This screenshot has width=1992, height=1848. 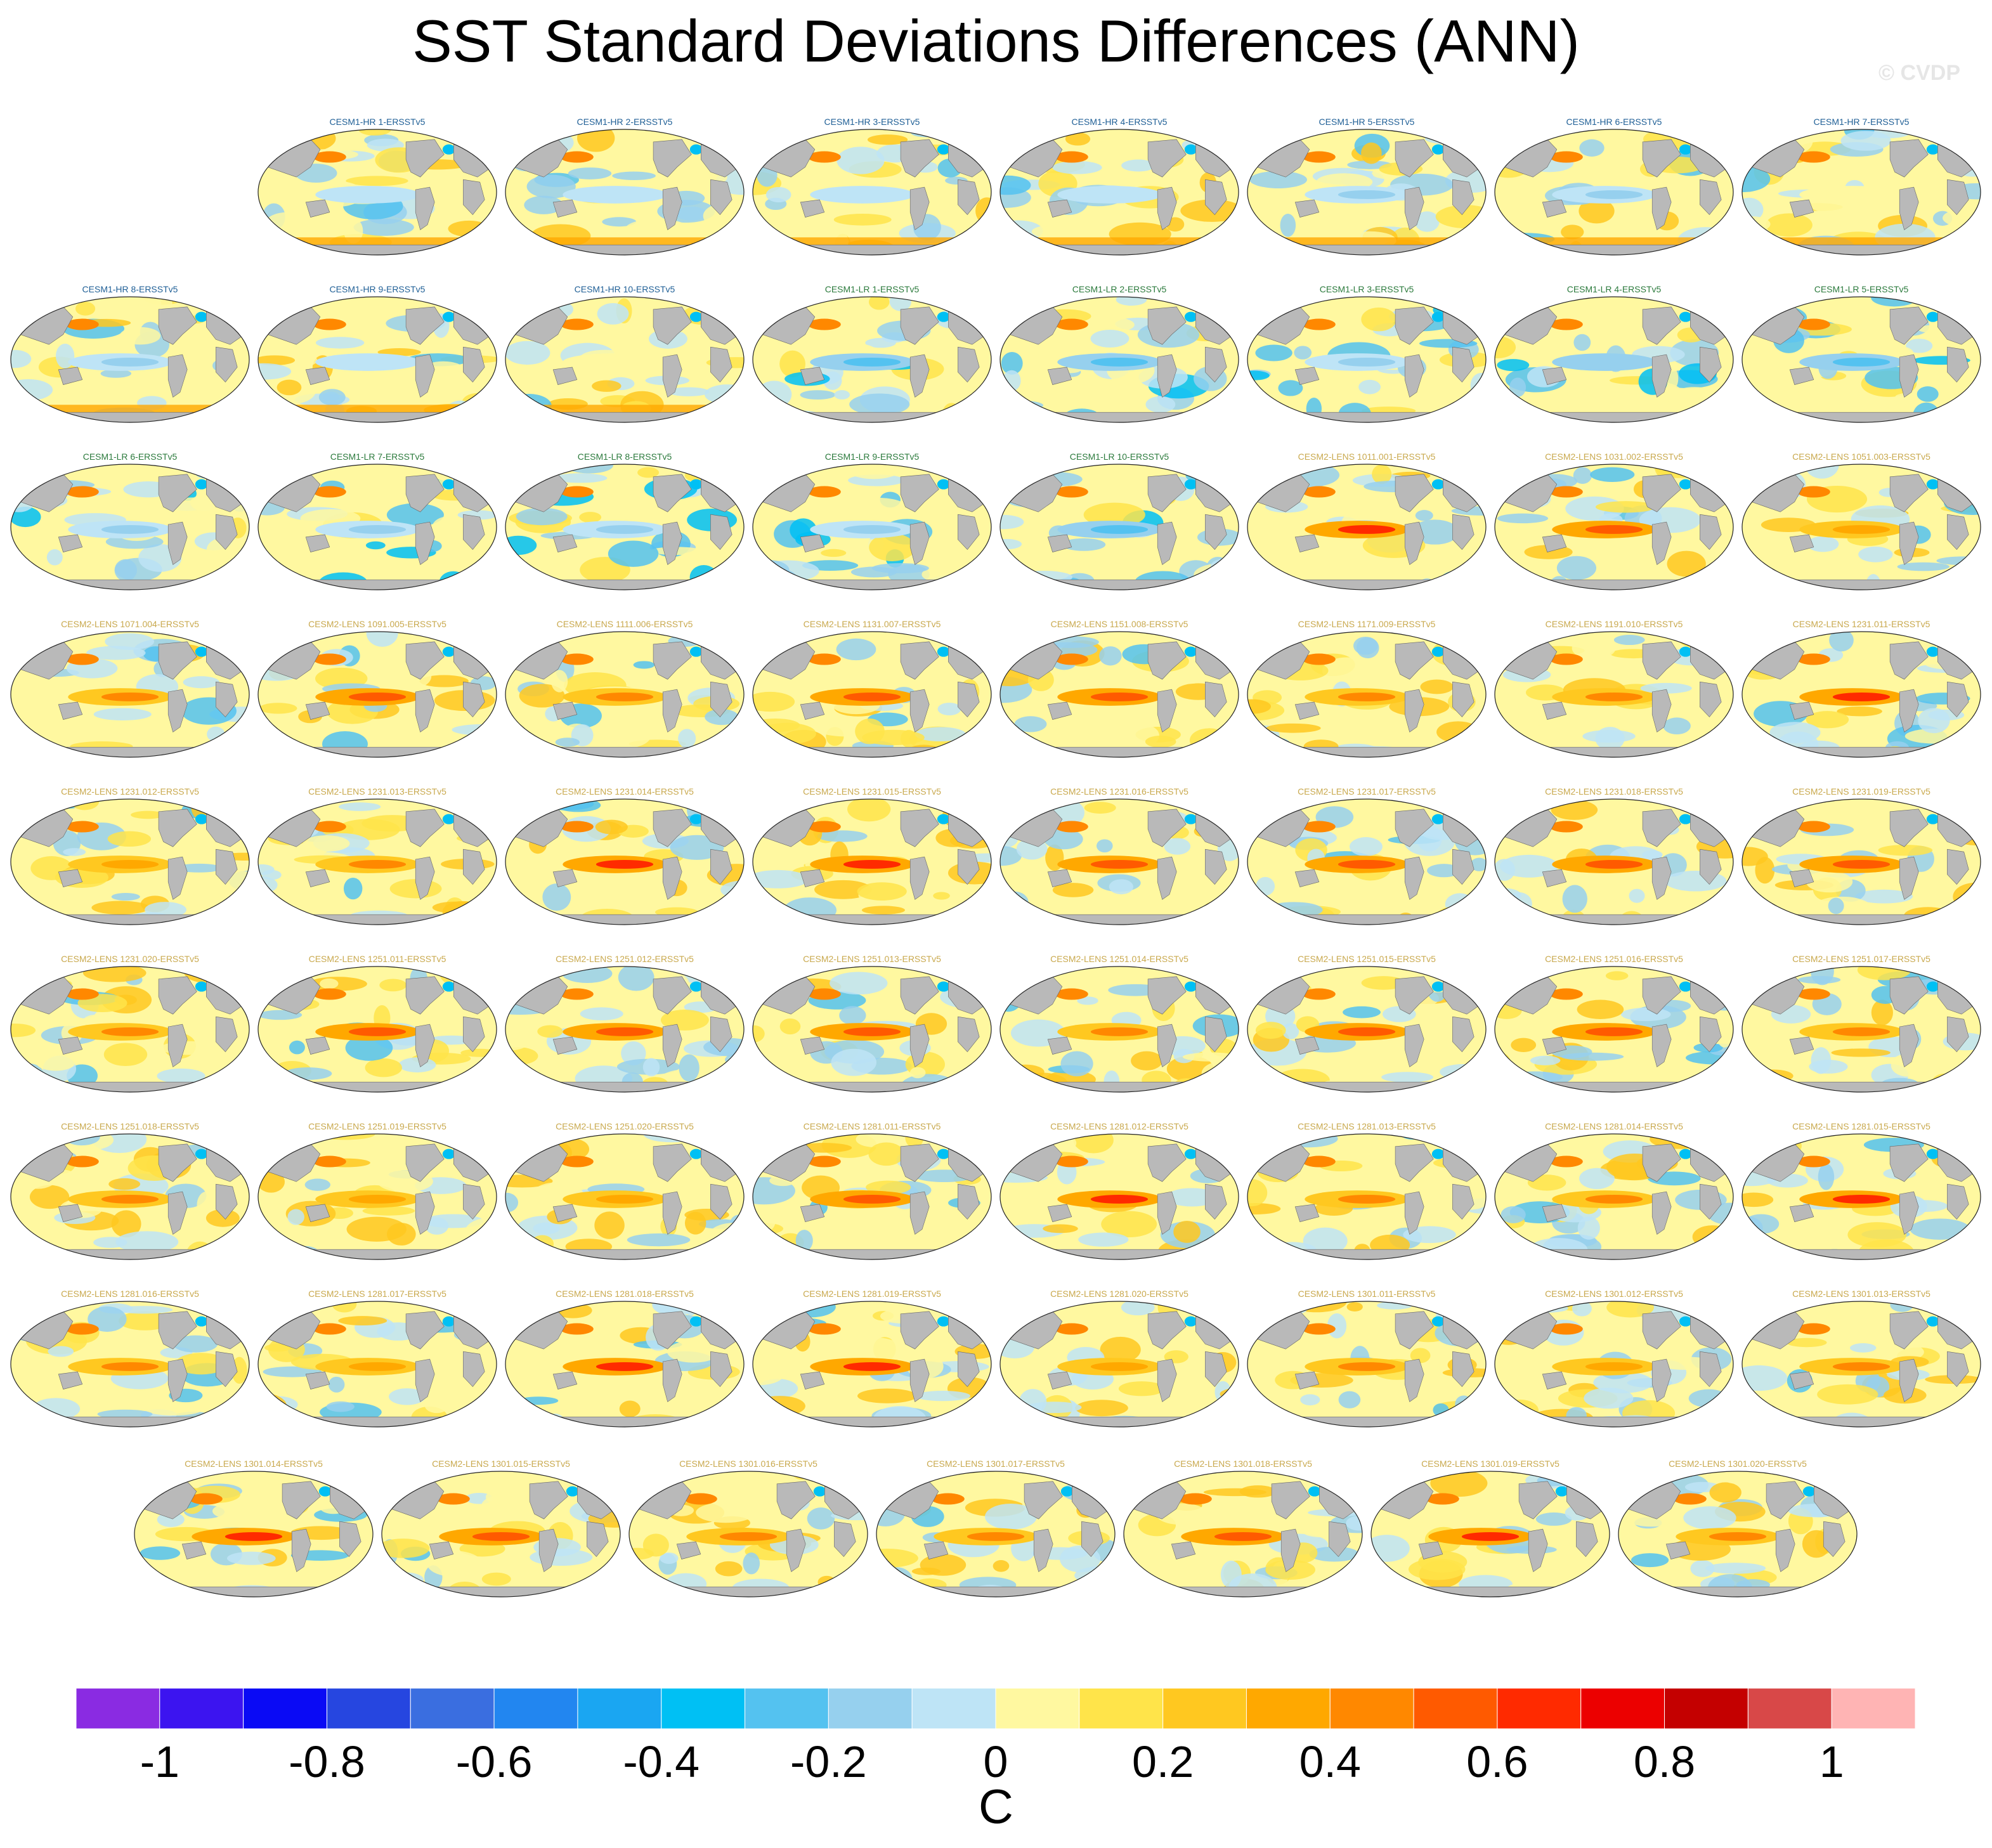 I want to click on panel-label: CESM2-LENS 1151.008-ERSSTv5, so click(x=1119, y=624).